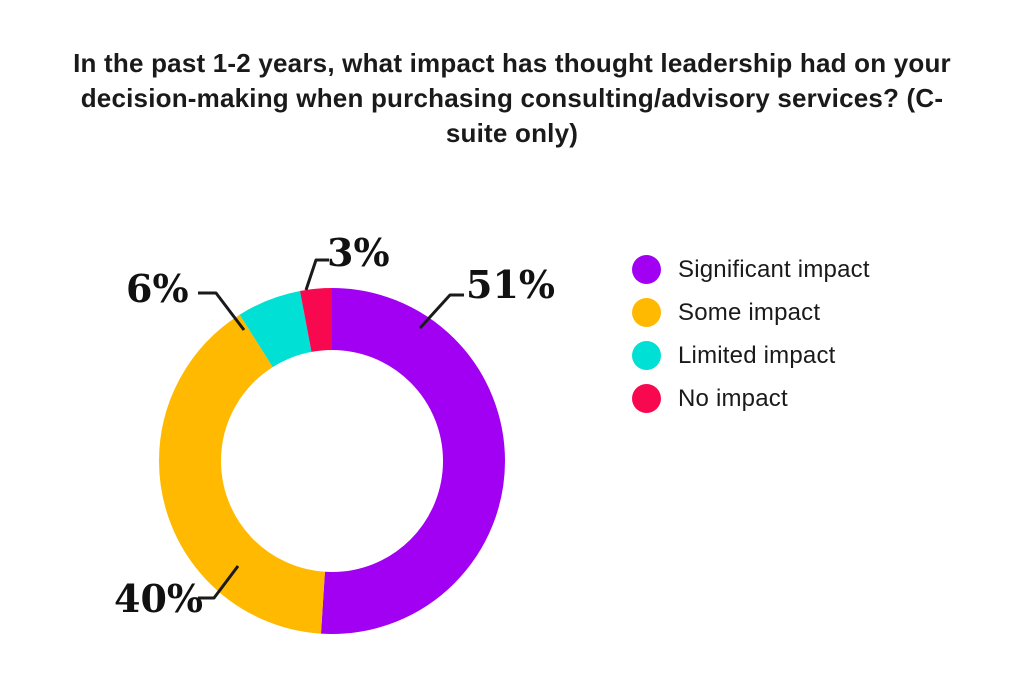 The image size is (1024, 683). I want to click on legend-label: Limited impact, so click(757, 355).